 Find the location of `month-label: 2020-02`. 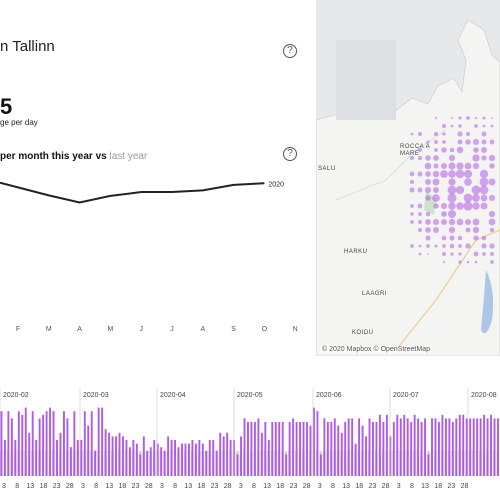

month-label: 2020-02 is located at coordinates (16, 395).